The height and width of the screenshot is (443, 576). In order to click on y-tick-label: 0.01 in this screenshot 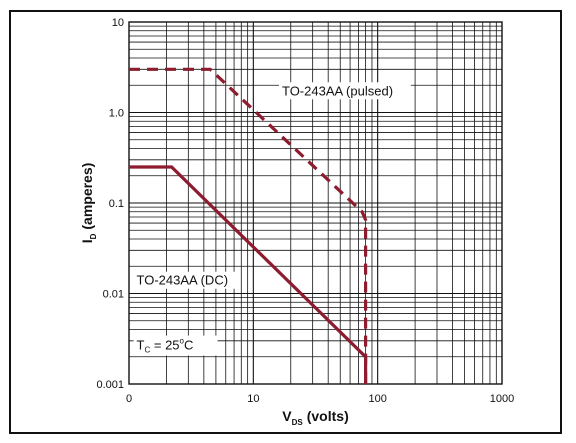, I will do `click(113, 295)`.